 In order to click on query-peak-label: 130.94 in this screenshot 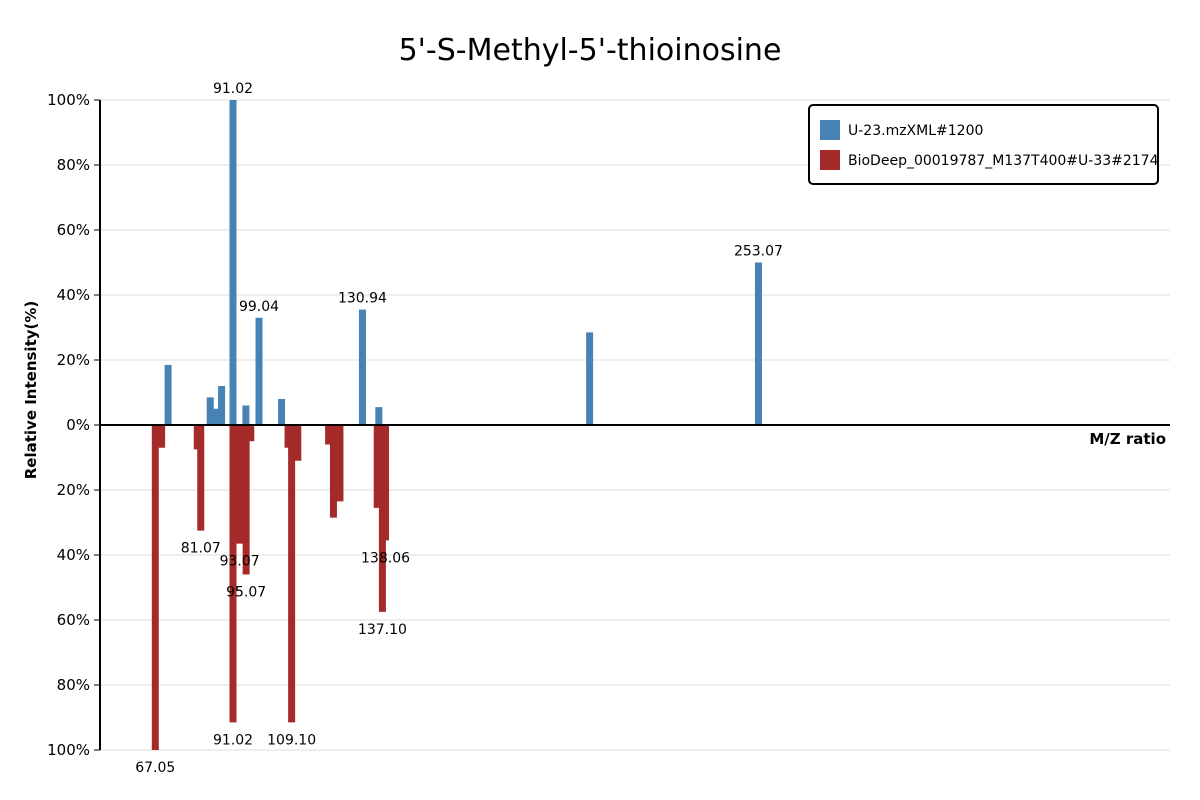, I will do `click(362, 299)`.